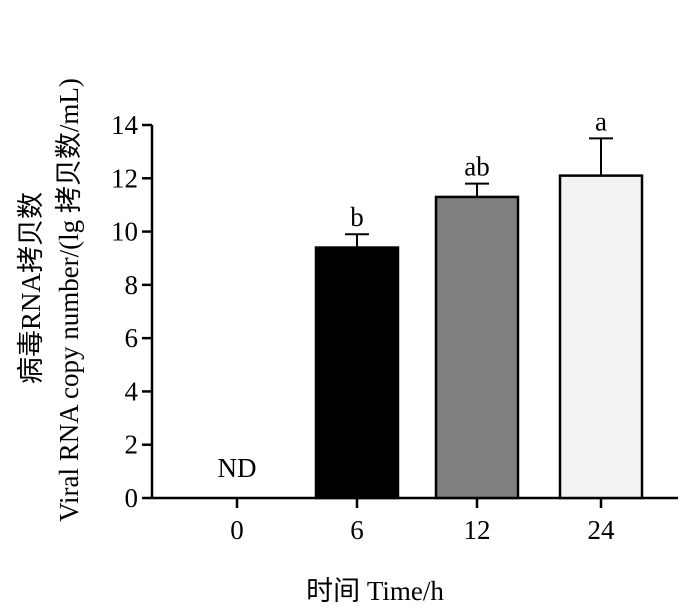 Image resolution: width=700 pixels, height=614 pixels. I want to click on x-axis-title: 时间 Time/h, so click(375, 591).